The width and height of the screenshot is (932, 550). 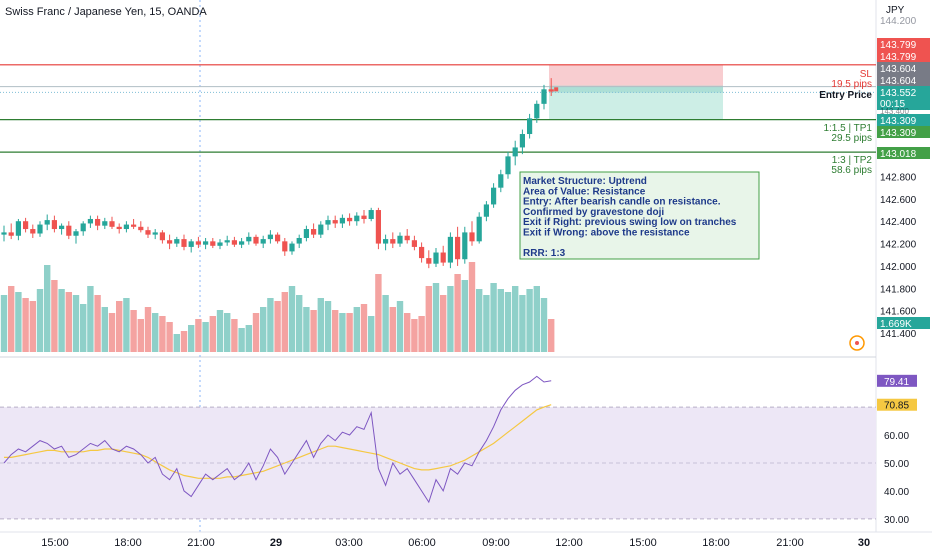 I want to click on hidden-tick-label: 143.400, so click(x=894, y=111).